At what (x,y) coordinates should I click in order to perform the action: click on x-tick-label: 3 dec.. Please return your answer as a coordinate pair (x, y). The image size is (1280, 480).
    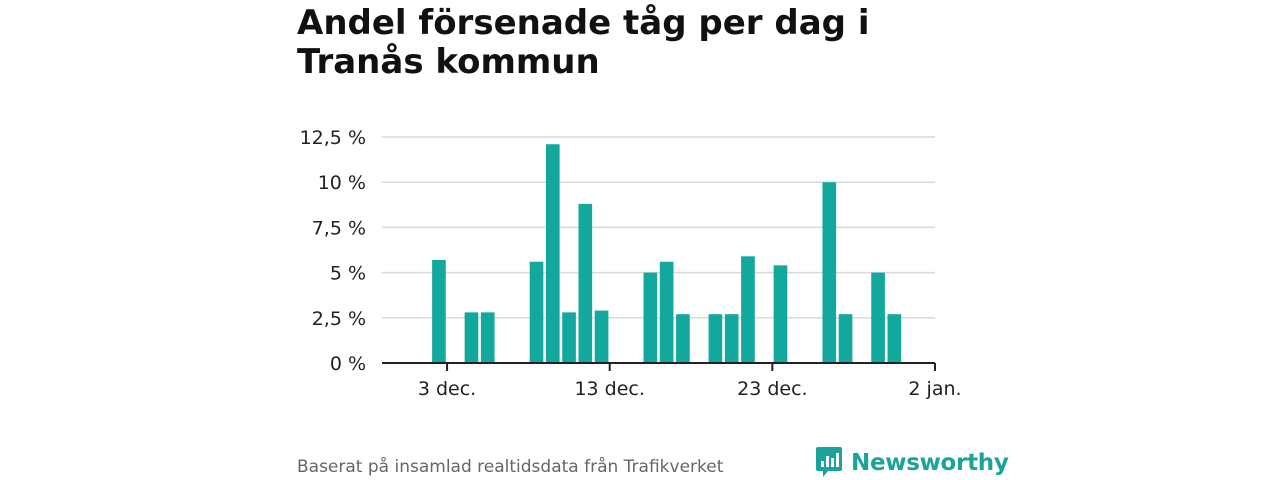
    Looking at the image, I should click on (447, 389).